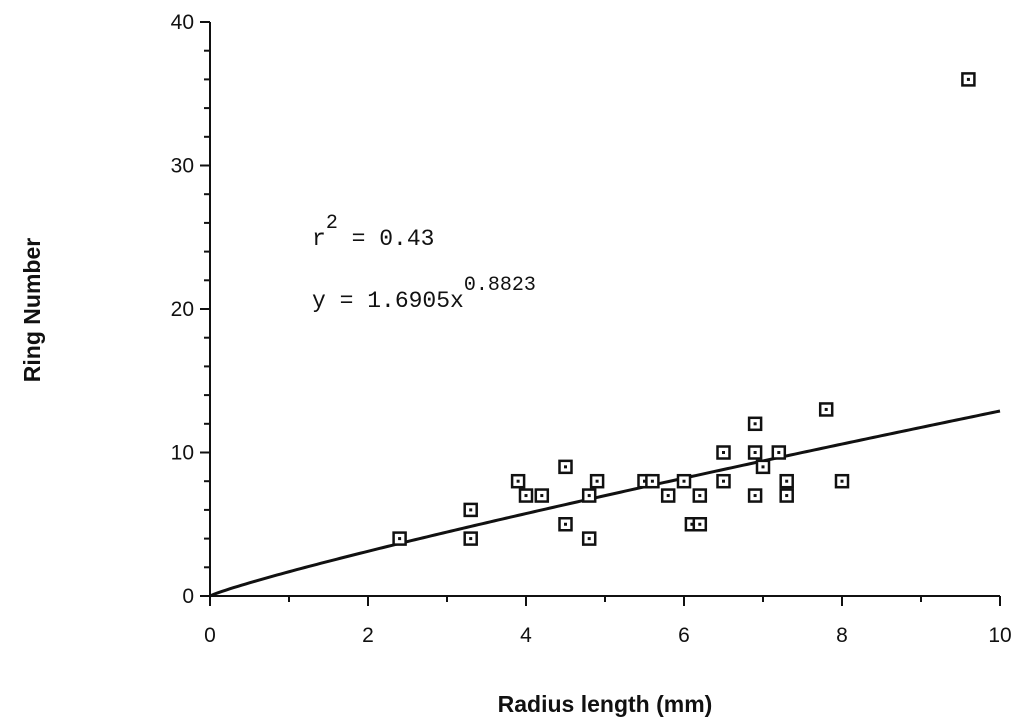 The height and width of the screenshot is (725, 1025). Describe the element at coordinates (182, 166) in the screenshot. I see `y-tick-label: 30` at that location.